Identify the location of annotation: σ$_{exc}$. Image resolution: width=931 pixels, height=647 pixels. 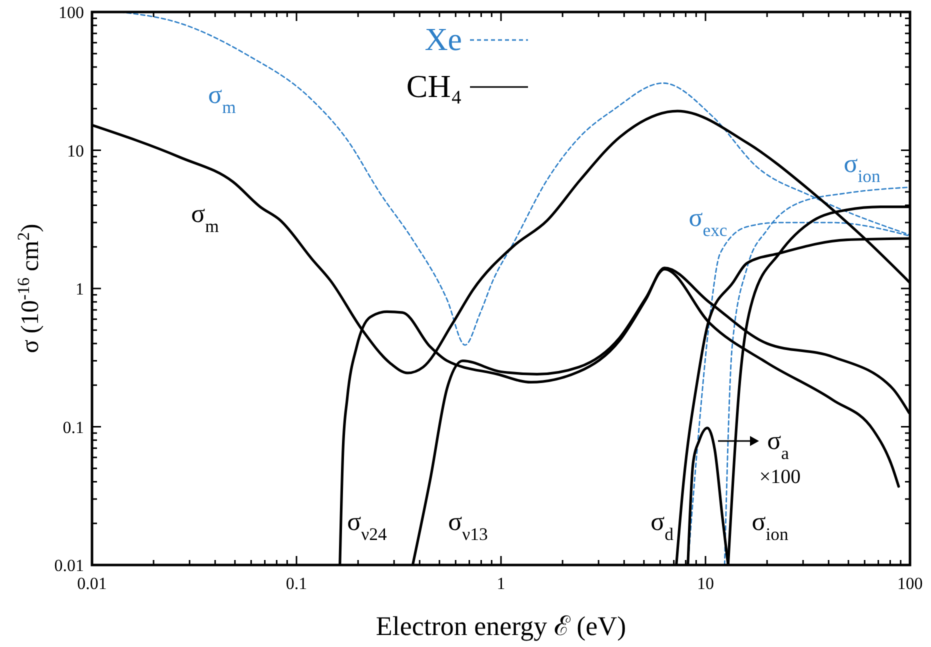
(708, 221).